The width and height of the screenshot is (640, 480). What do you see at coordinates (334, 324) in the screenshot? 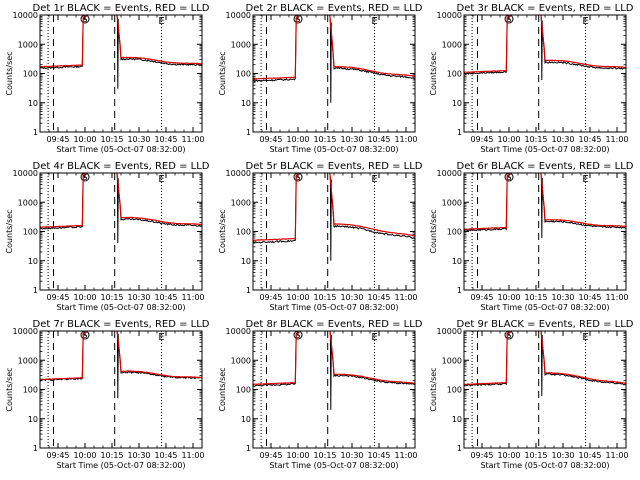
I see `panel-title: Det 8r BLACK = Events, RED = LLD` at bounding box center [334, 324].